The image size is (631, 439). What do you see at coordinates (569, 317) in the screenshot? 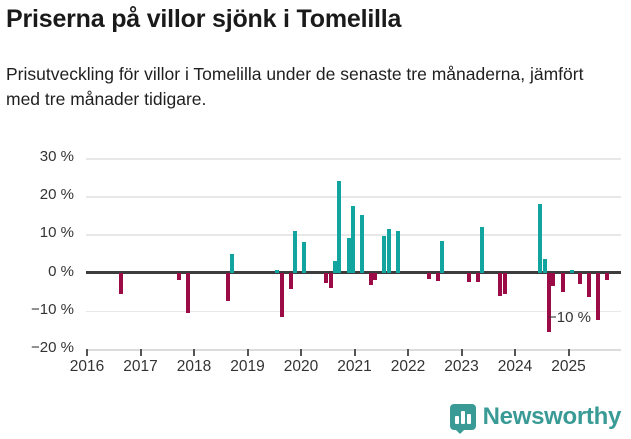
I see `last-value-annotation: −10 %` at bounding box center [569, 317].